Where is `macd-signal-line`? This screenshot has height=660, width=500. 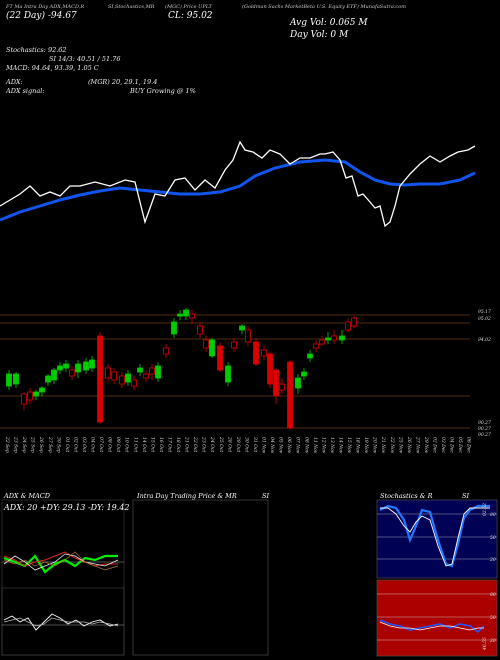
macd-signal-line is located at coordinates (61, 622).